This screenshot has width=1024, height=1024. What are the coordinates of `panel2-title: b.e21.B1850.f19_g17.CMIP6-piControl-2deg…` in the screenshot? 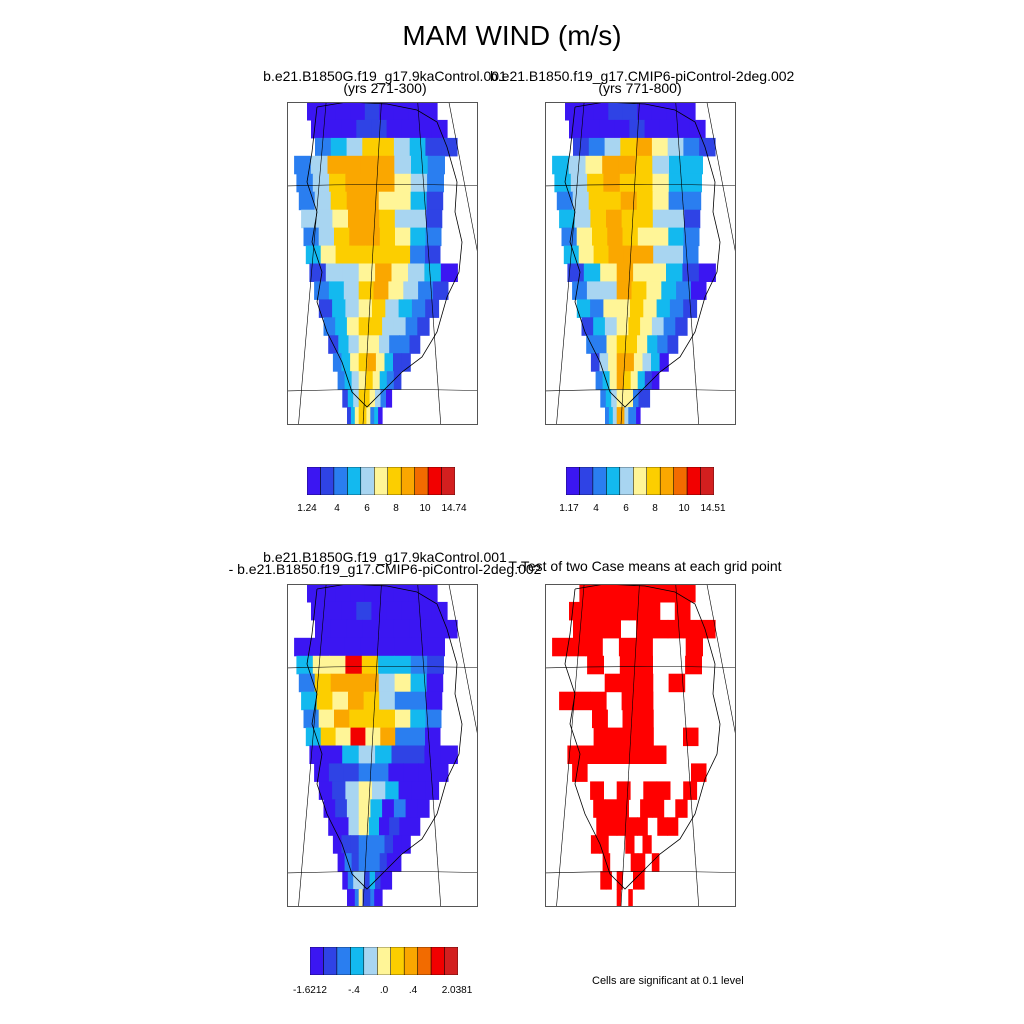 It's located at (642, 76).